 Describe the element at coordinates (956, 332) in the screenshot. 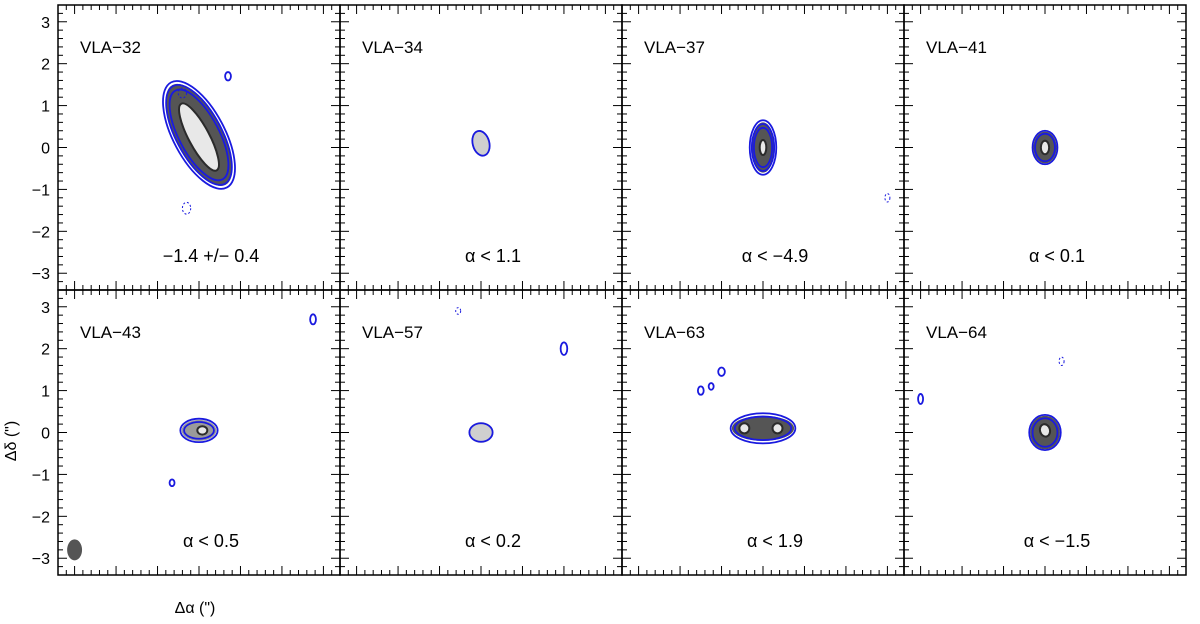

I see `panel-source-name: VLA−64` at that location.